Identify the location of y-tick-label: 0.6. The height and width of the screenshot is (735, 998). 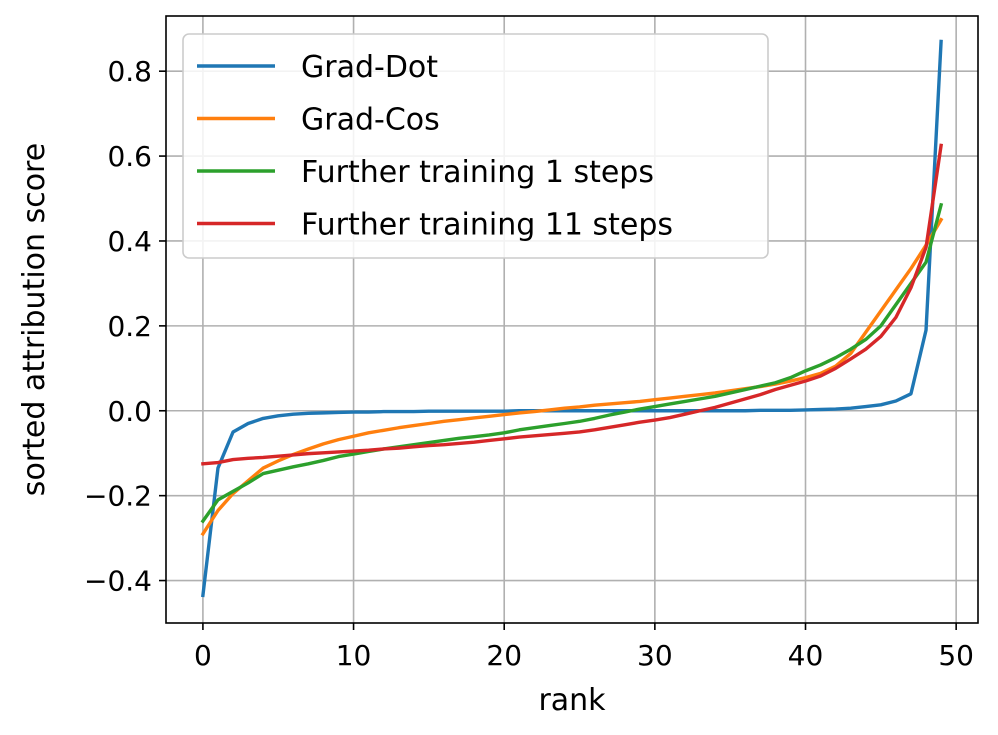
(129, 156).